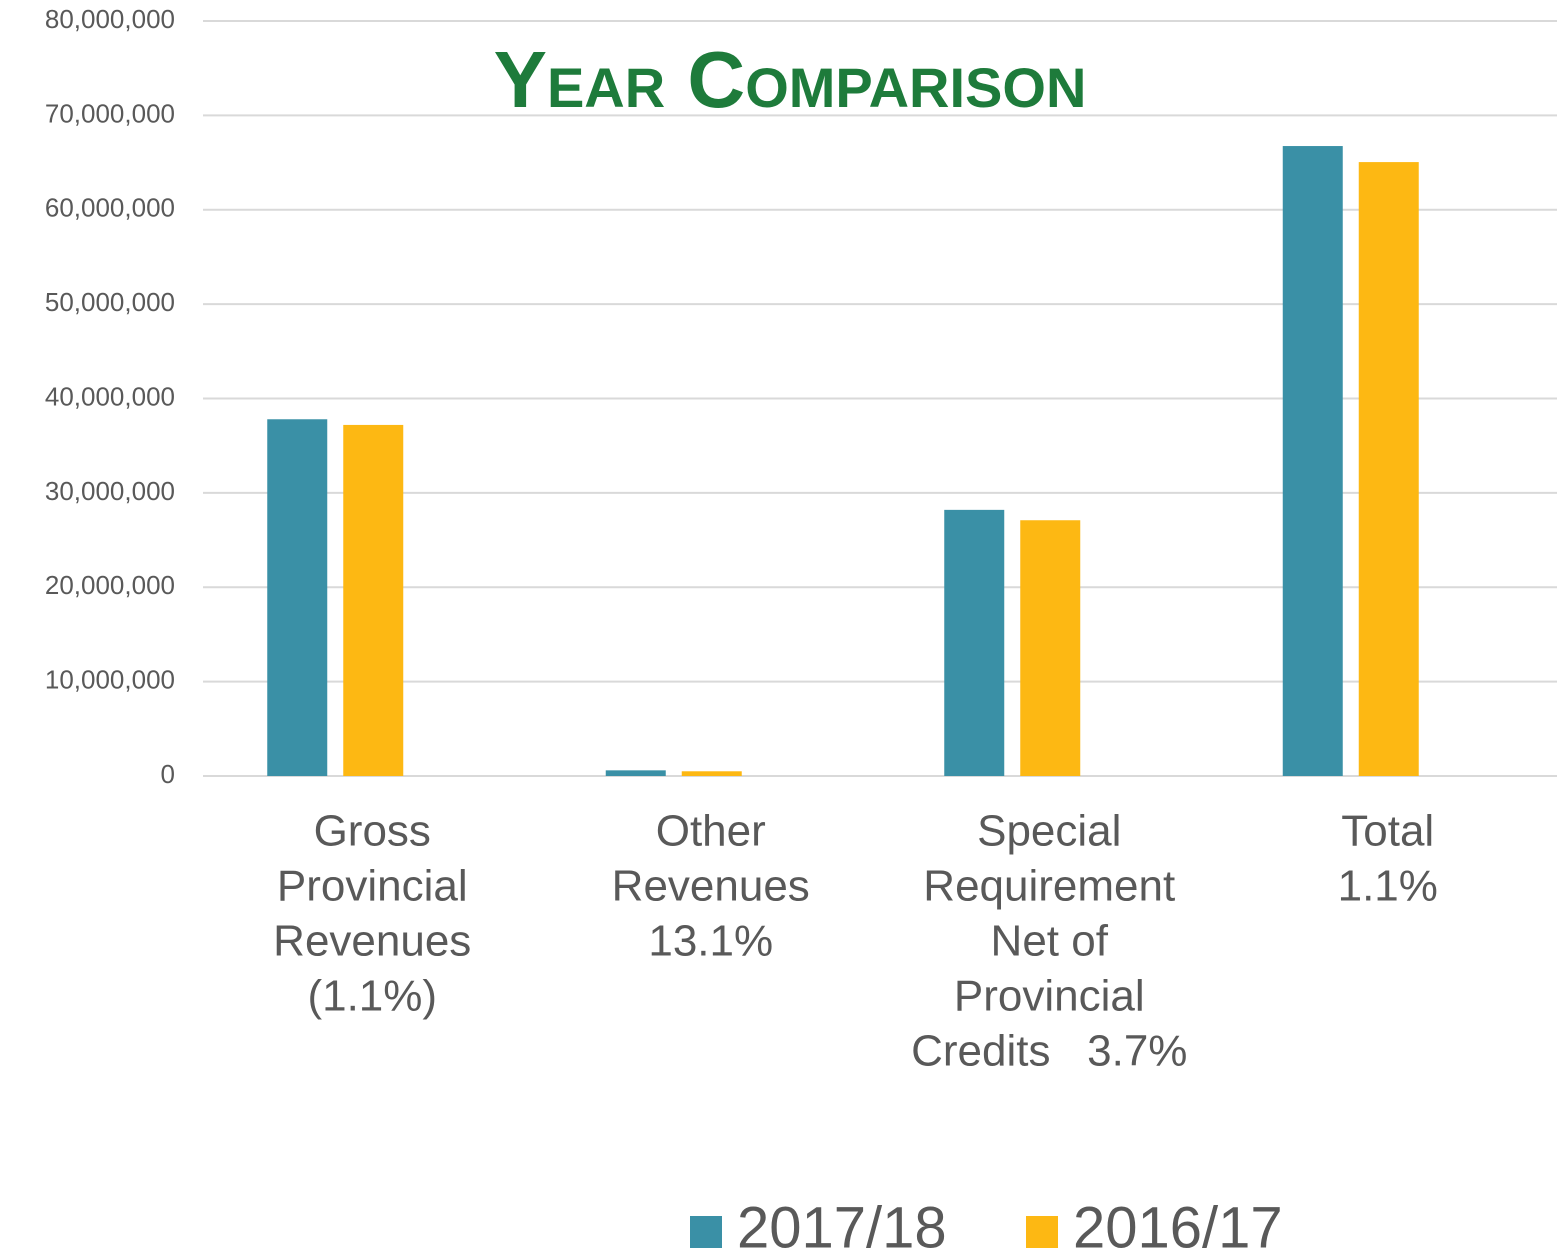  I want to click on x-tick-label: Gross, so click(372, 831).